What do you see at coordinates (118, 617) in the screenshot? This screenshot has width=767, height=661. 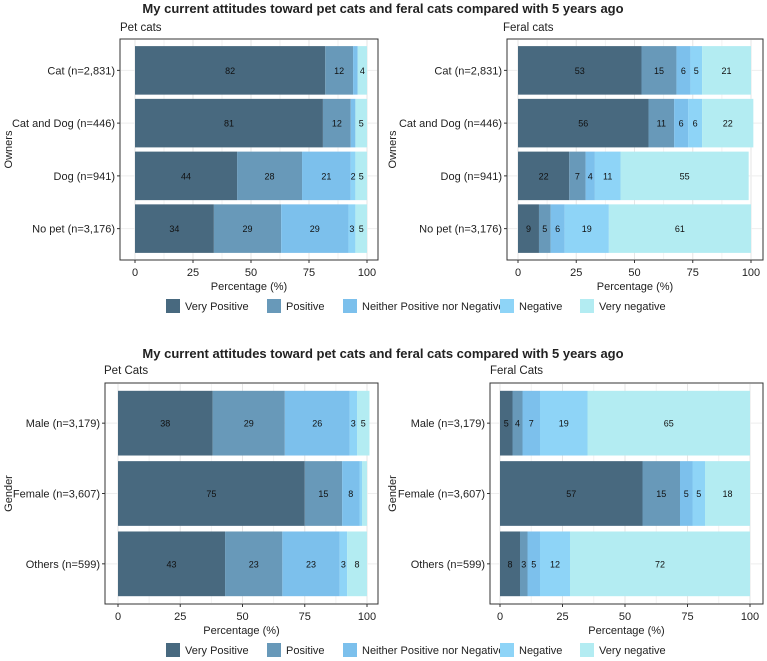 I see `x-tick-label: 0` at bounding box center [118, 617].